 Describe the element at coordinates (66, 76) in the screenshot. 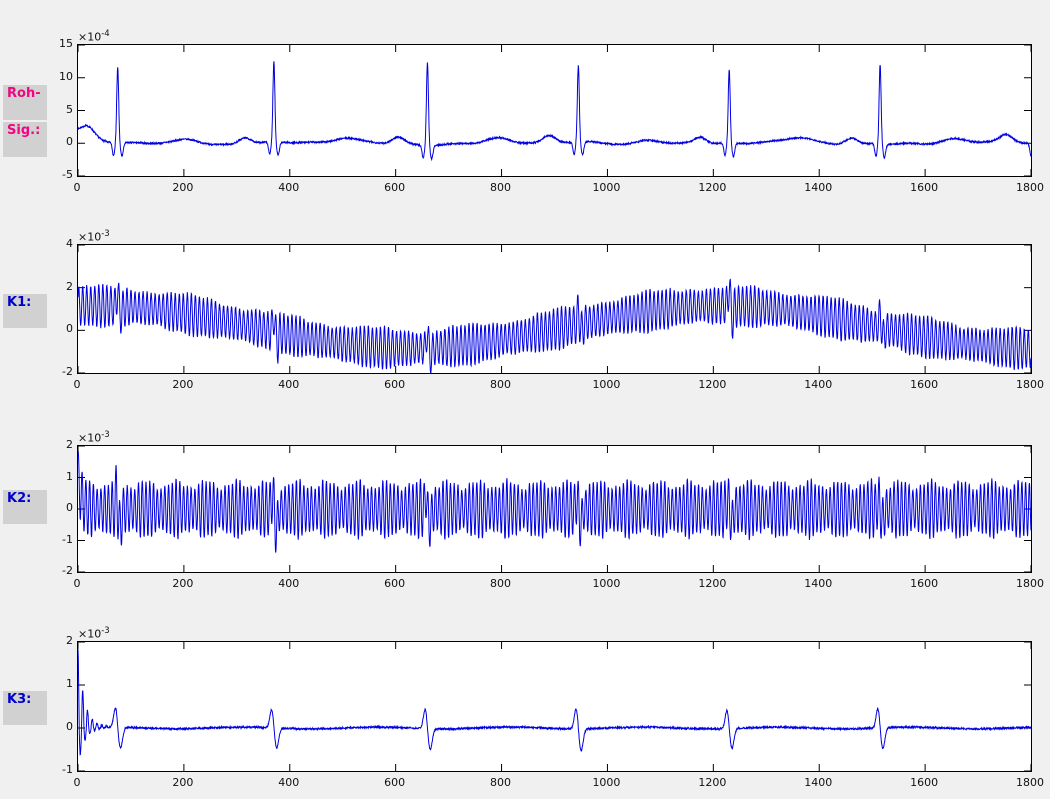

I see `y-tick-label: 10` at that location.